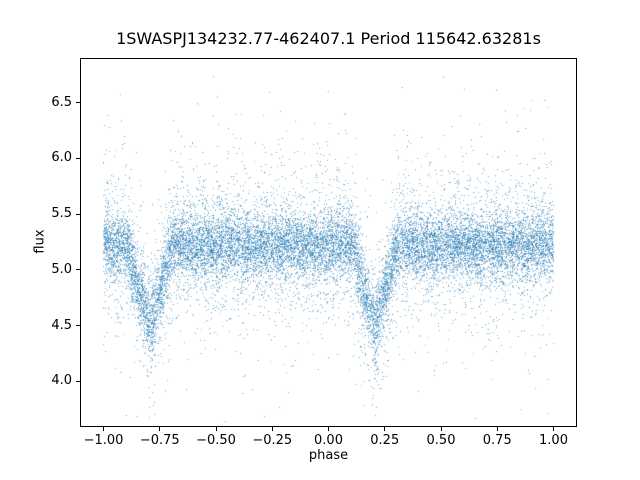 Image resolution: width=640 pixels, height=480 pixels. Describe the element at coordinates (61, 325) in the screenshot. I see `y-tick-label: 4.5` at that location.